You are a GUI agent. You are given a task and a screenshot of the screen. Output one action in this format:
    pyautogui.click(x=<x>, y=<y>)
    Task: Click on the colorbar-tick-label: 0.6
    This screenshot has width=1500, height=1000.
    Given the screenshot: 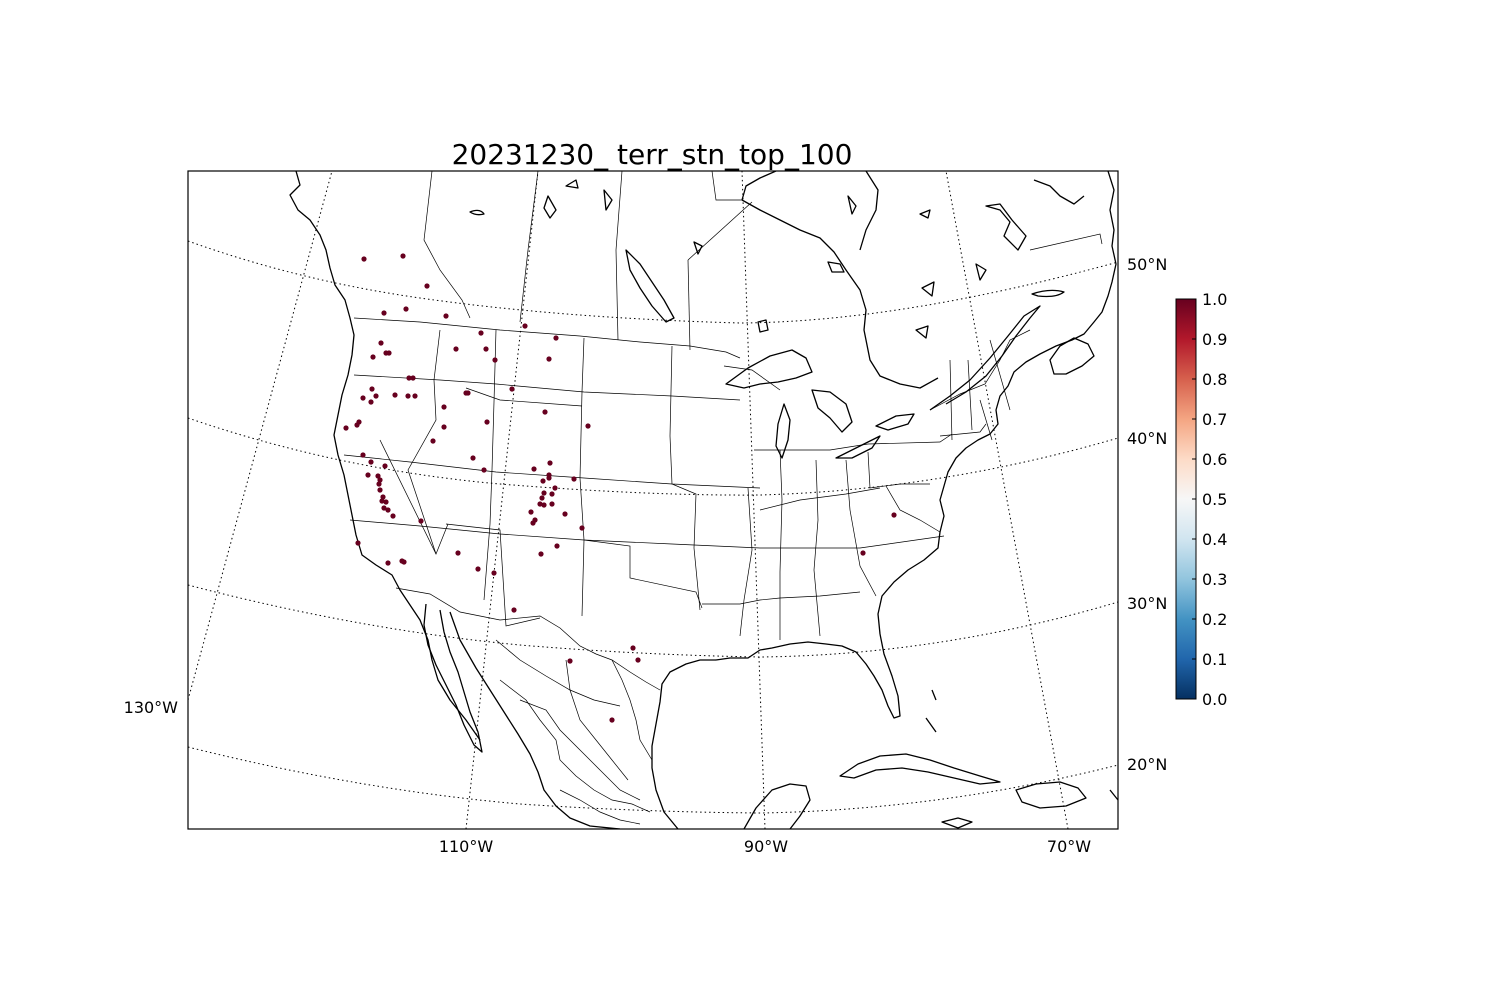 What is the action you would take?
    pyautogui.click(x=1214, y=459)
    